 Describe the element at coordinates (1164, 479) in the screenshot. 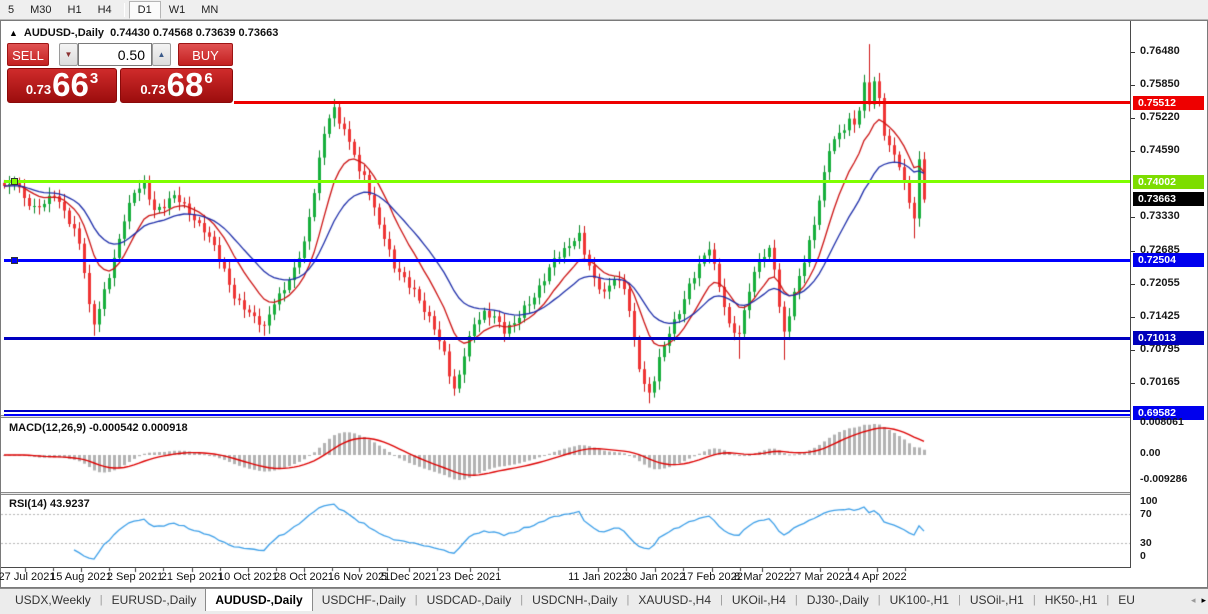

I see `macd-axis-label: -0.009286` at that location.